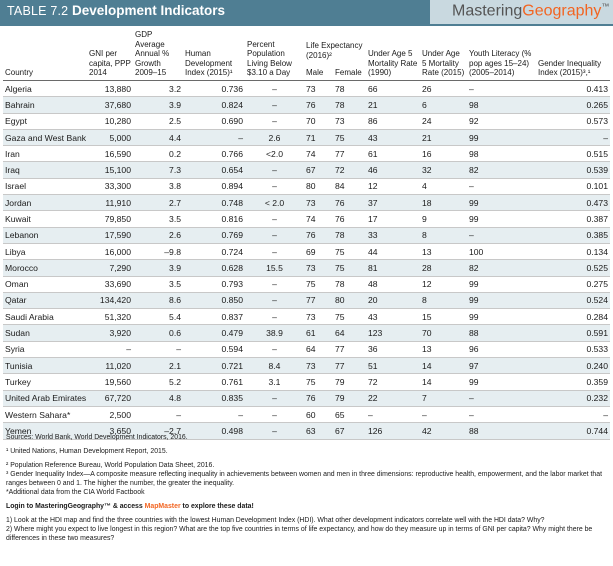 This screenshot has height=566, width=613. Describe the element at coordinates (573, 55) in the screenshot. I see `col-header-gii: Gender Inequality Index (2015)³,¹` at that location.